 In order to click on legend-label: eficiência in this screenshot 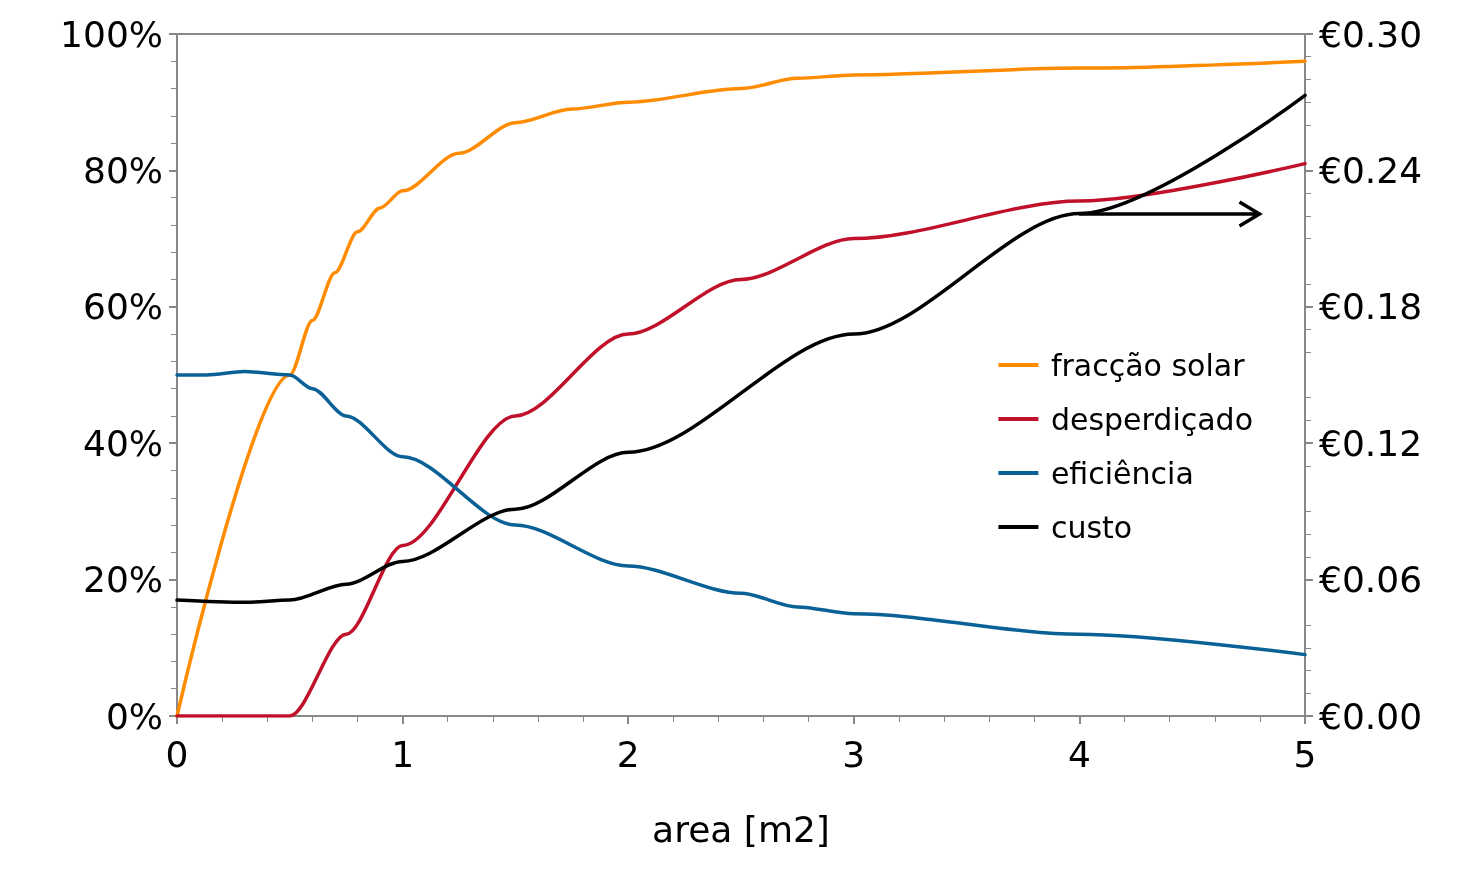, I will do `click(1122, 473)`.